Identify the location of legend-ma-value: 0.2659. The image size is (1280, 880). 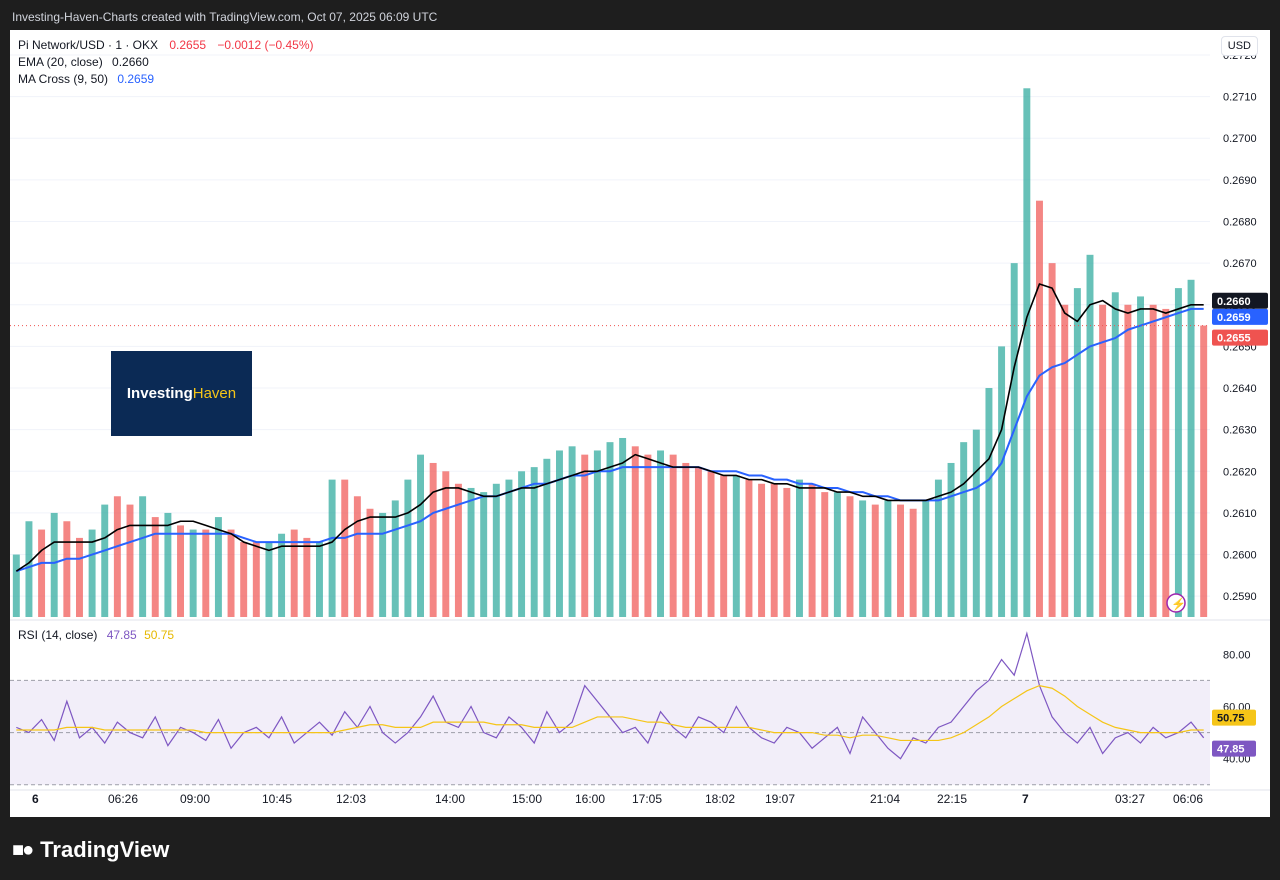
(136, 79).